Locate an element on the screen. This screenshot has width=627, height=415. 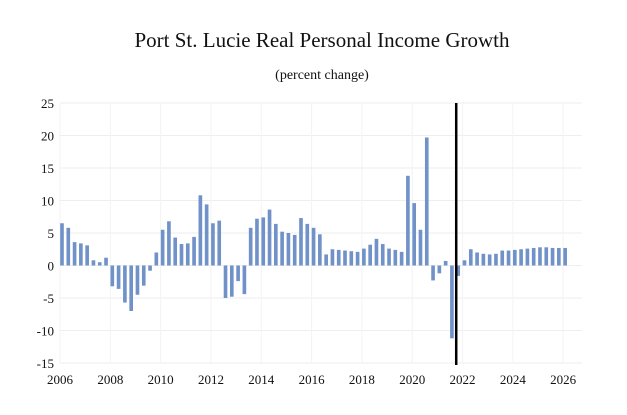
y-axis-ticks: 25 20 15 10 5 0 -5 -10 -15 is located at coordinates (45, 233).